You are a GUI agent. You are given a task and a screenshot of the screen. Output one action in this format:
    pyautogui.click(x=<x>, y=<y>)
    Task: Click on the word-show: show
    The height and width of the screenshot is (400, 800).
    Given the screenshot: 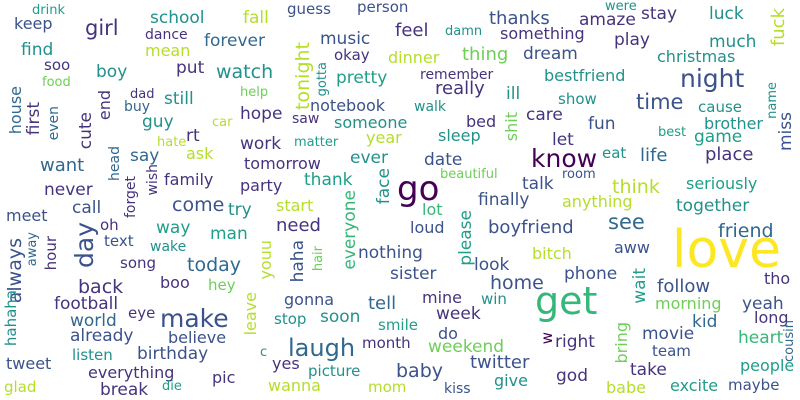 What is the action you would take?
    pyautogui.click(x=577, y=99)
    